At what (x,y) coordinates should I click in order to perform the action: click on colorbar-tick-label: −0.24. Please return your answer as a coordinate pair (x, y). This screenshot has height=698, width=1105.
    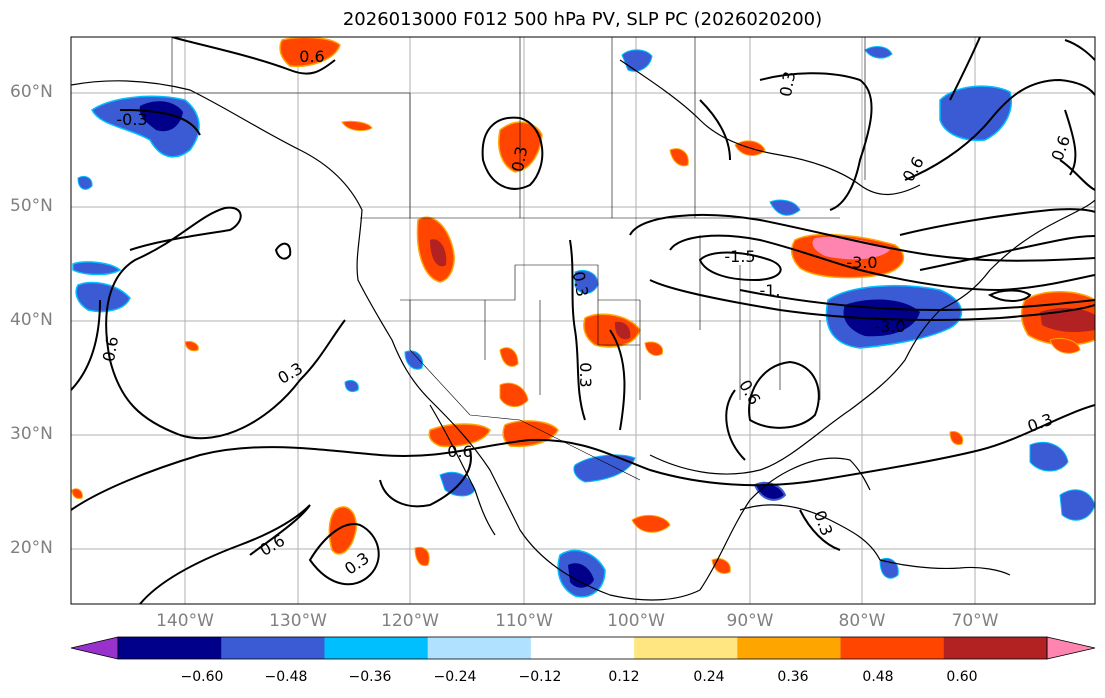
    Looking at the image, I should click on (455, 677).